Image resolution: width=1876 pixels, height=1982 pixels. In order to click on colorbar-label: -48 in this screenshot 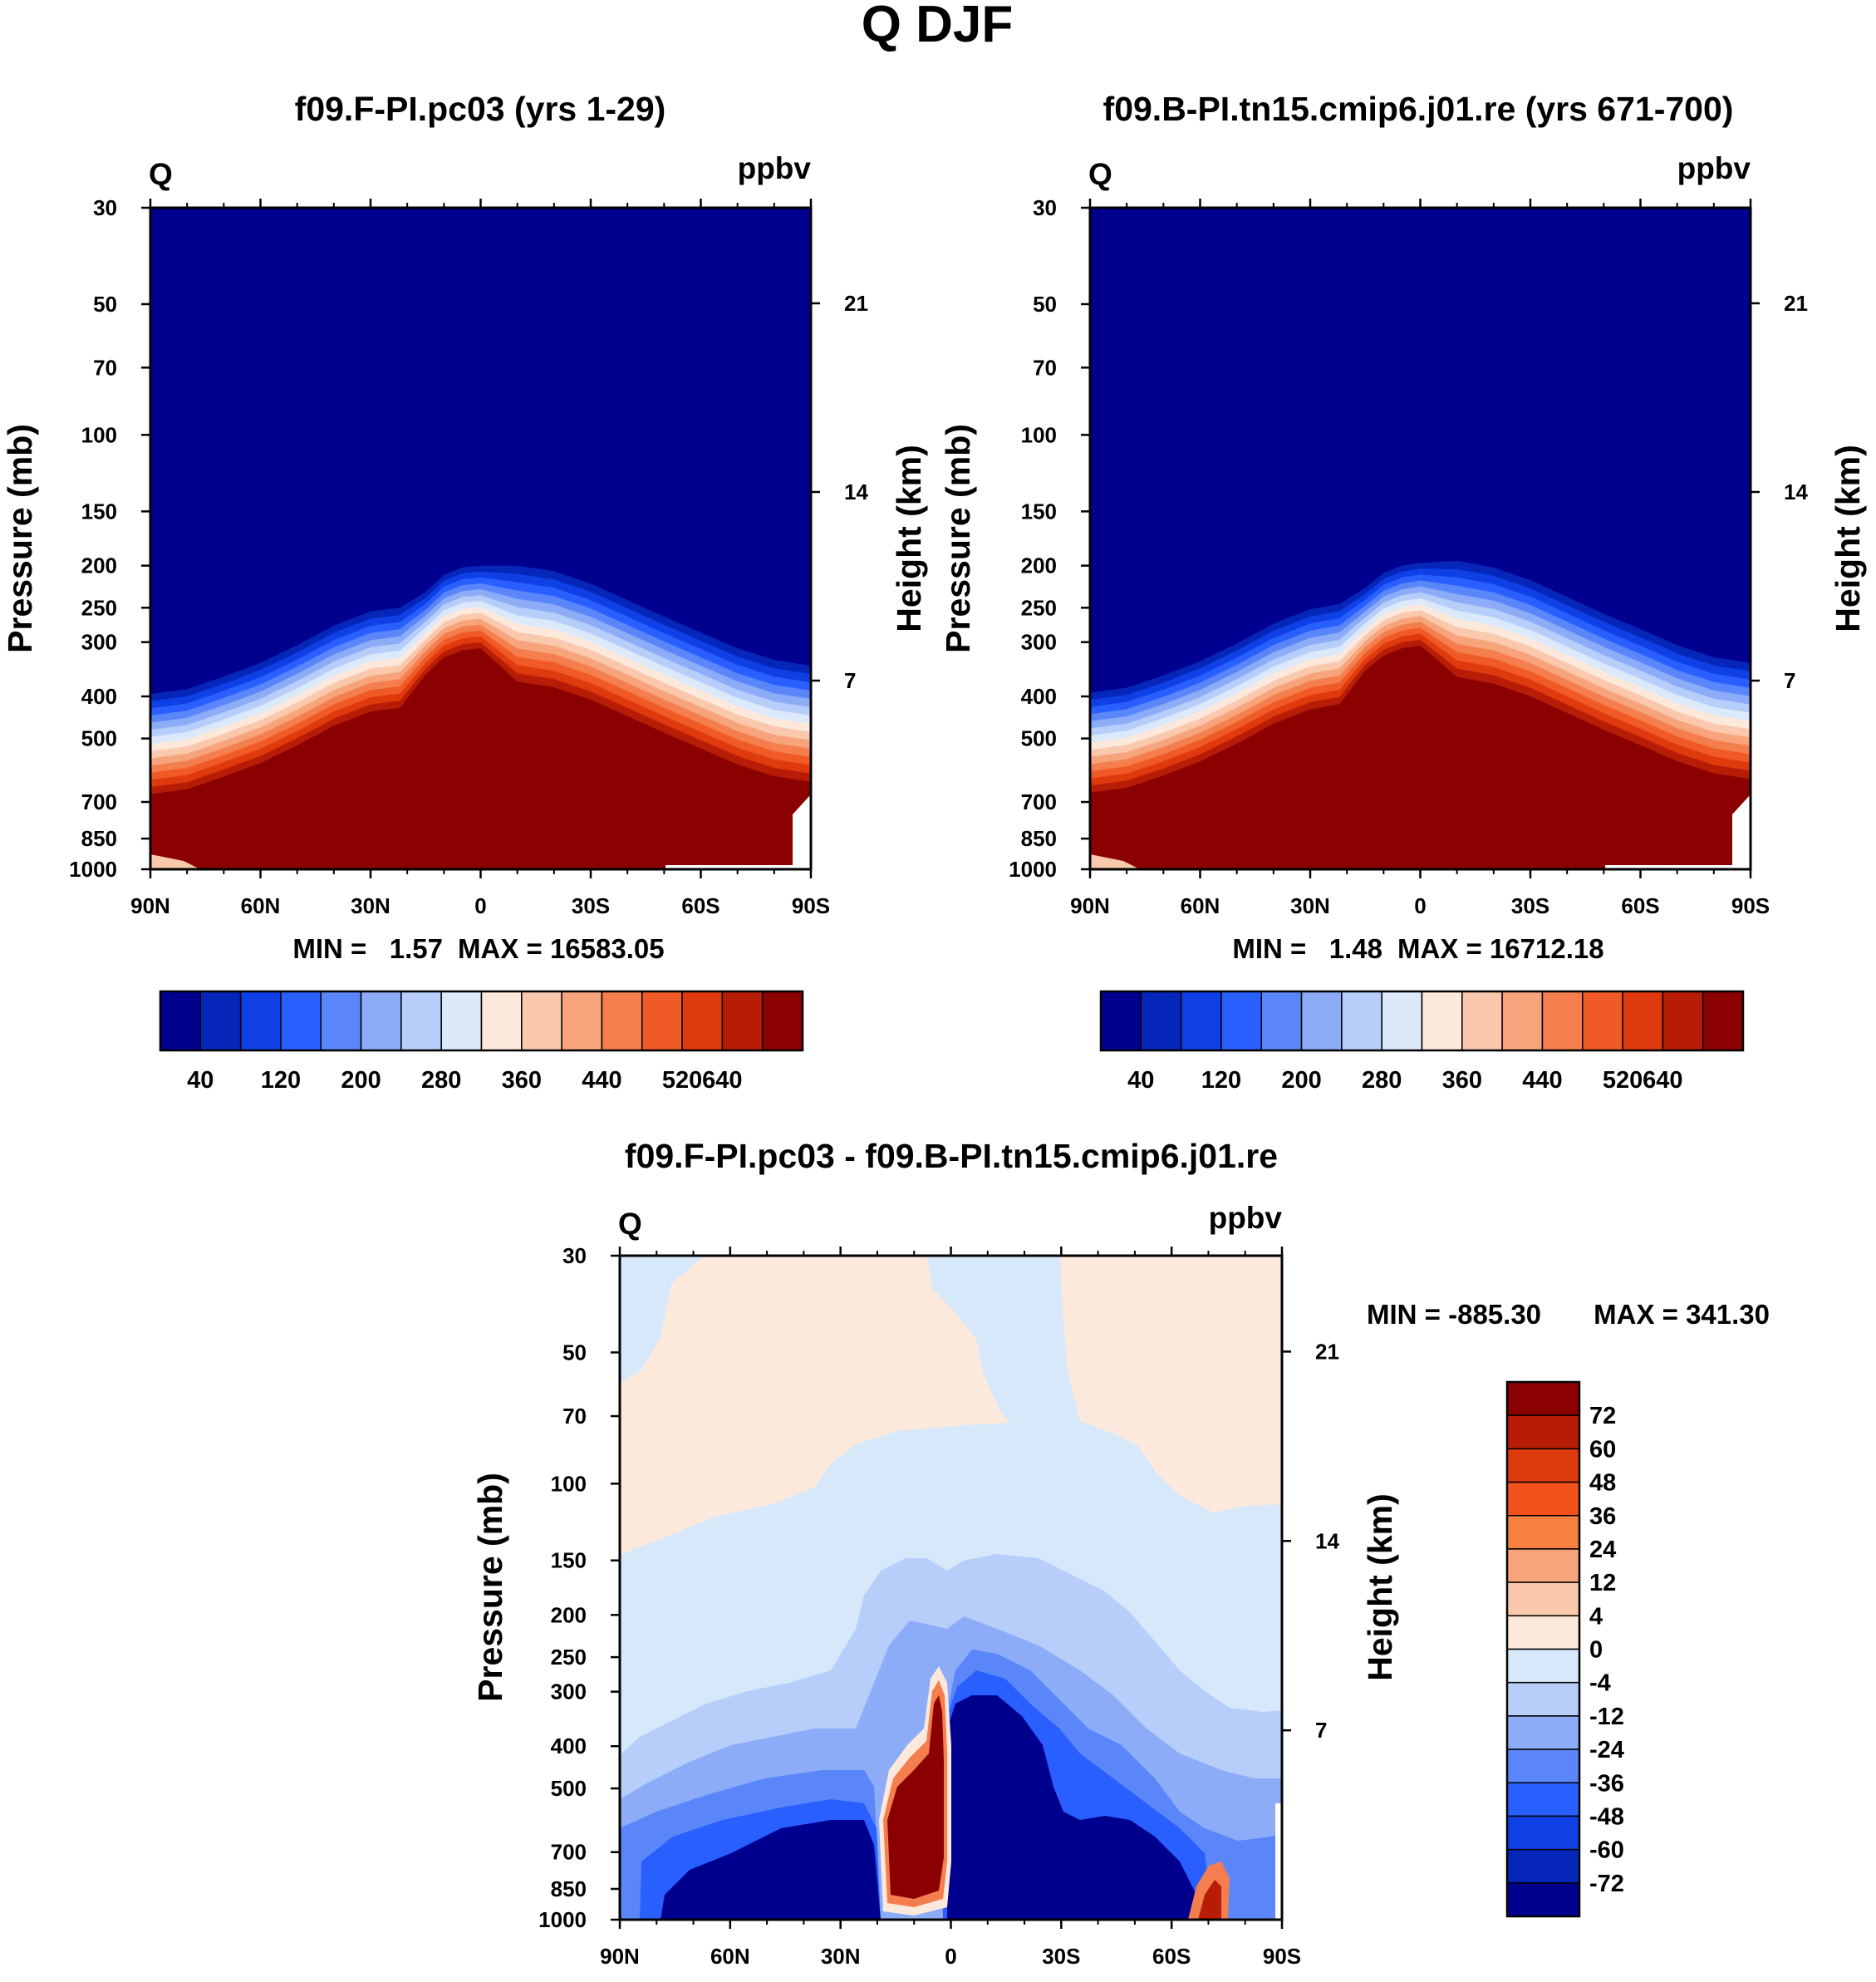, I will do `click(1606, 1816)`.